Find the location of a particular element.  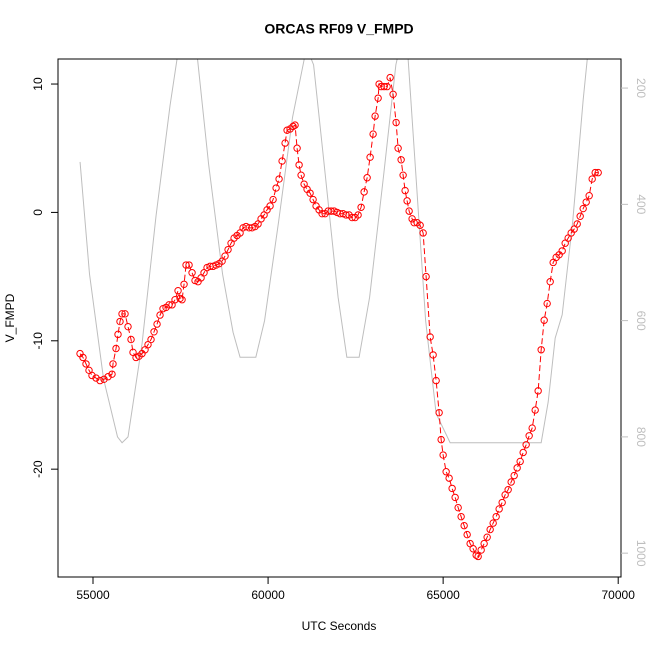

y2-tick-label: 1000 is located at coordinates (641, 553).